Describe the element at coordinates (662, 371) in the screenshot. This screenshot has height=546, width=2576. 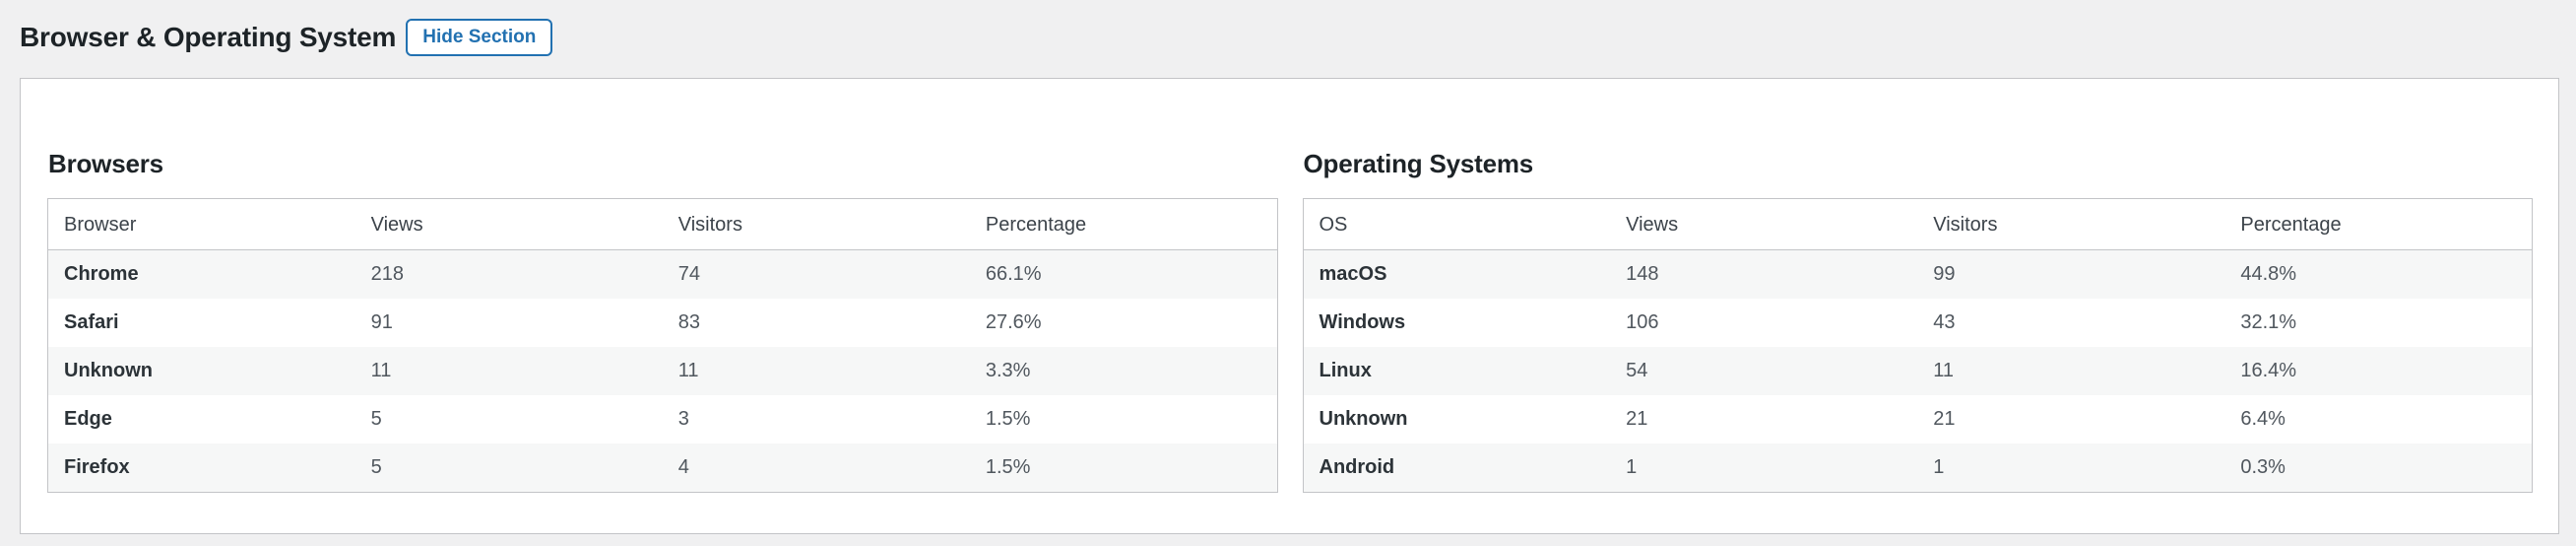
I see `table-row: Unknown 11 11 3.3%` at that location.